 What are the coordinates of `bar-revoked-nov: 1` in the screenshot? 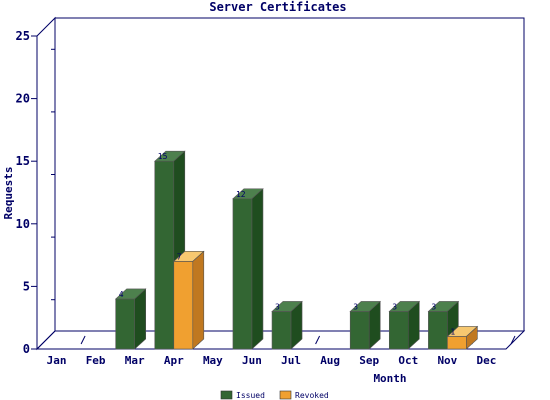 It's located at (462, 337).